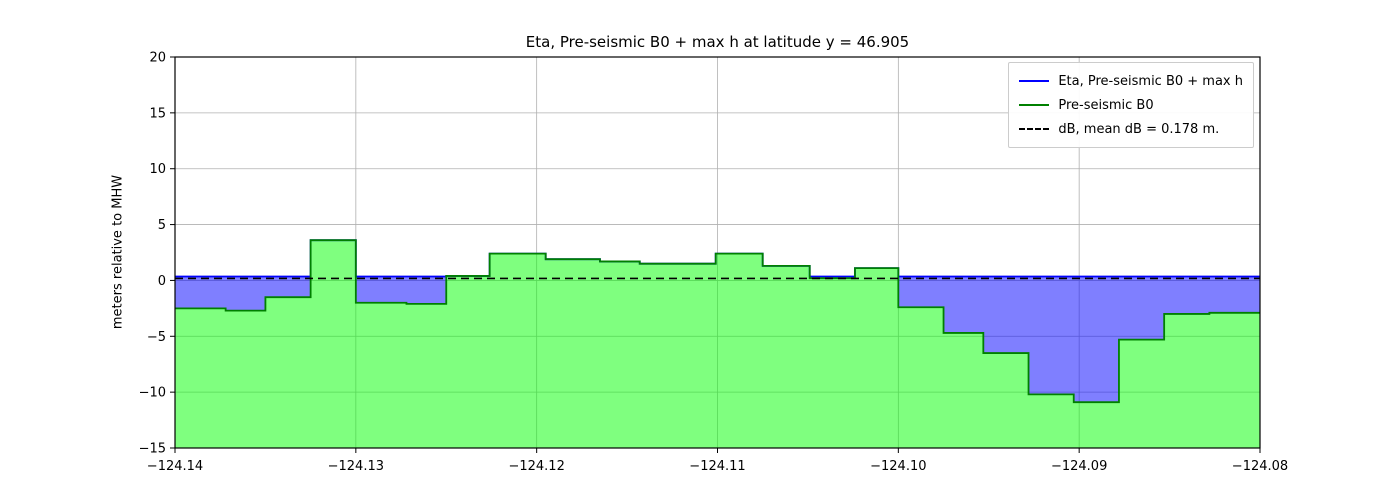 This screenshot has height=500, width=1400. Describe the element at coordinates (152, 393) in the screenshot. I see `y-tick-label: −10` at that location.